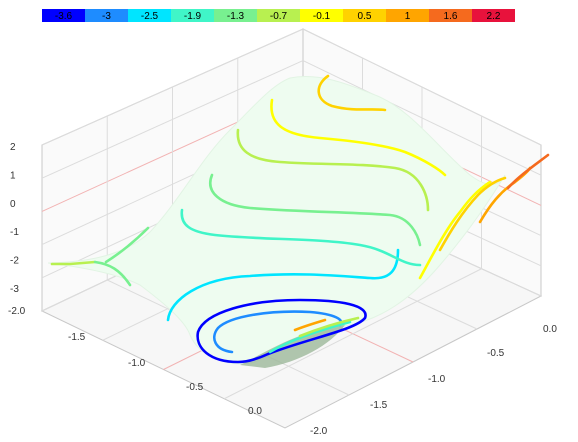  I want to click on legend-label: 2.2, so click(494, 16).